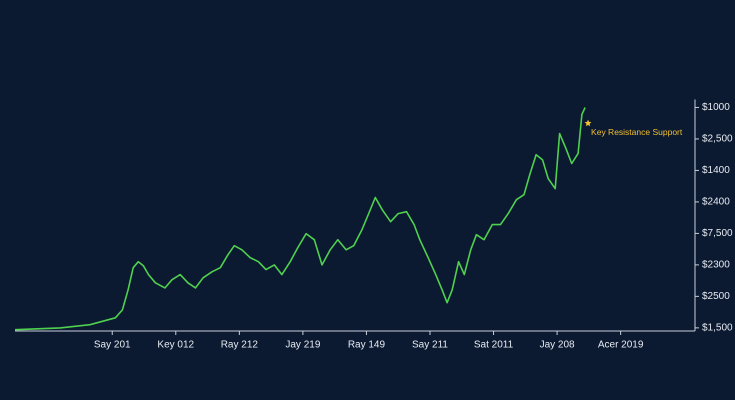 The width and height of the screenshot is (735, 400). Describe the element at coordinates (621, 345) in the screenshot. I see `x-tick-label: Acer 2019` at that location.